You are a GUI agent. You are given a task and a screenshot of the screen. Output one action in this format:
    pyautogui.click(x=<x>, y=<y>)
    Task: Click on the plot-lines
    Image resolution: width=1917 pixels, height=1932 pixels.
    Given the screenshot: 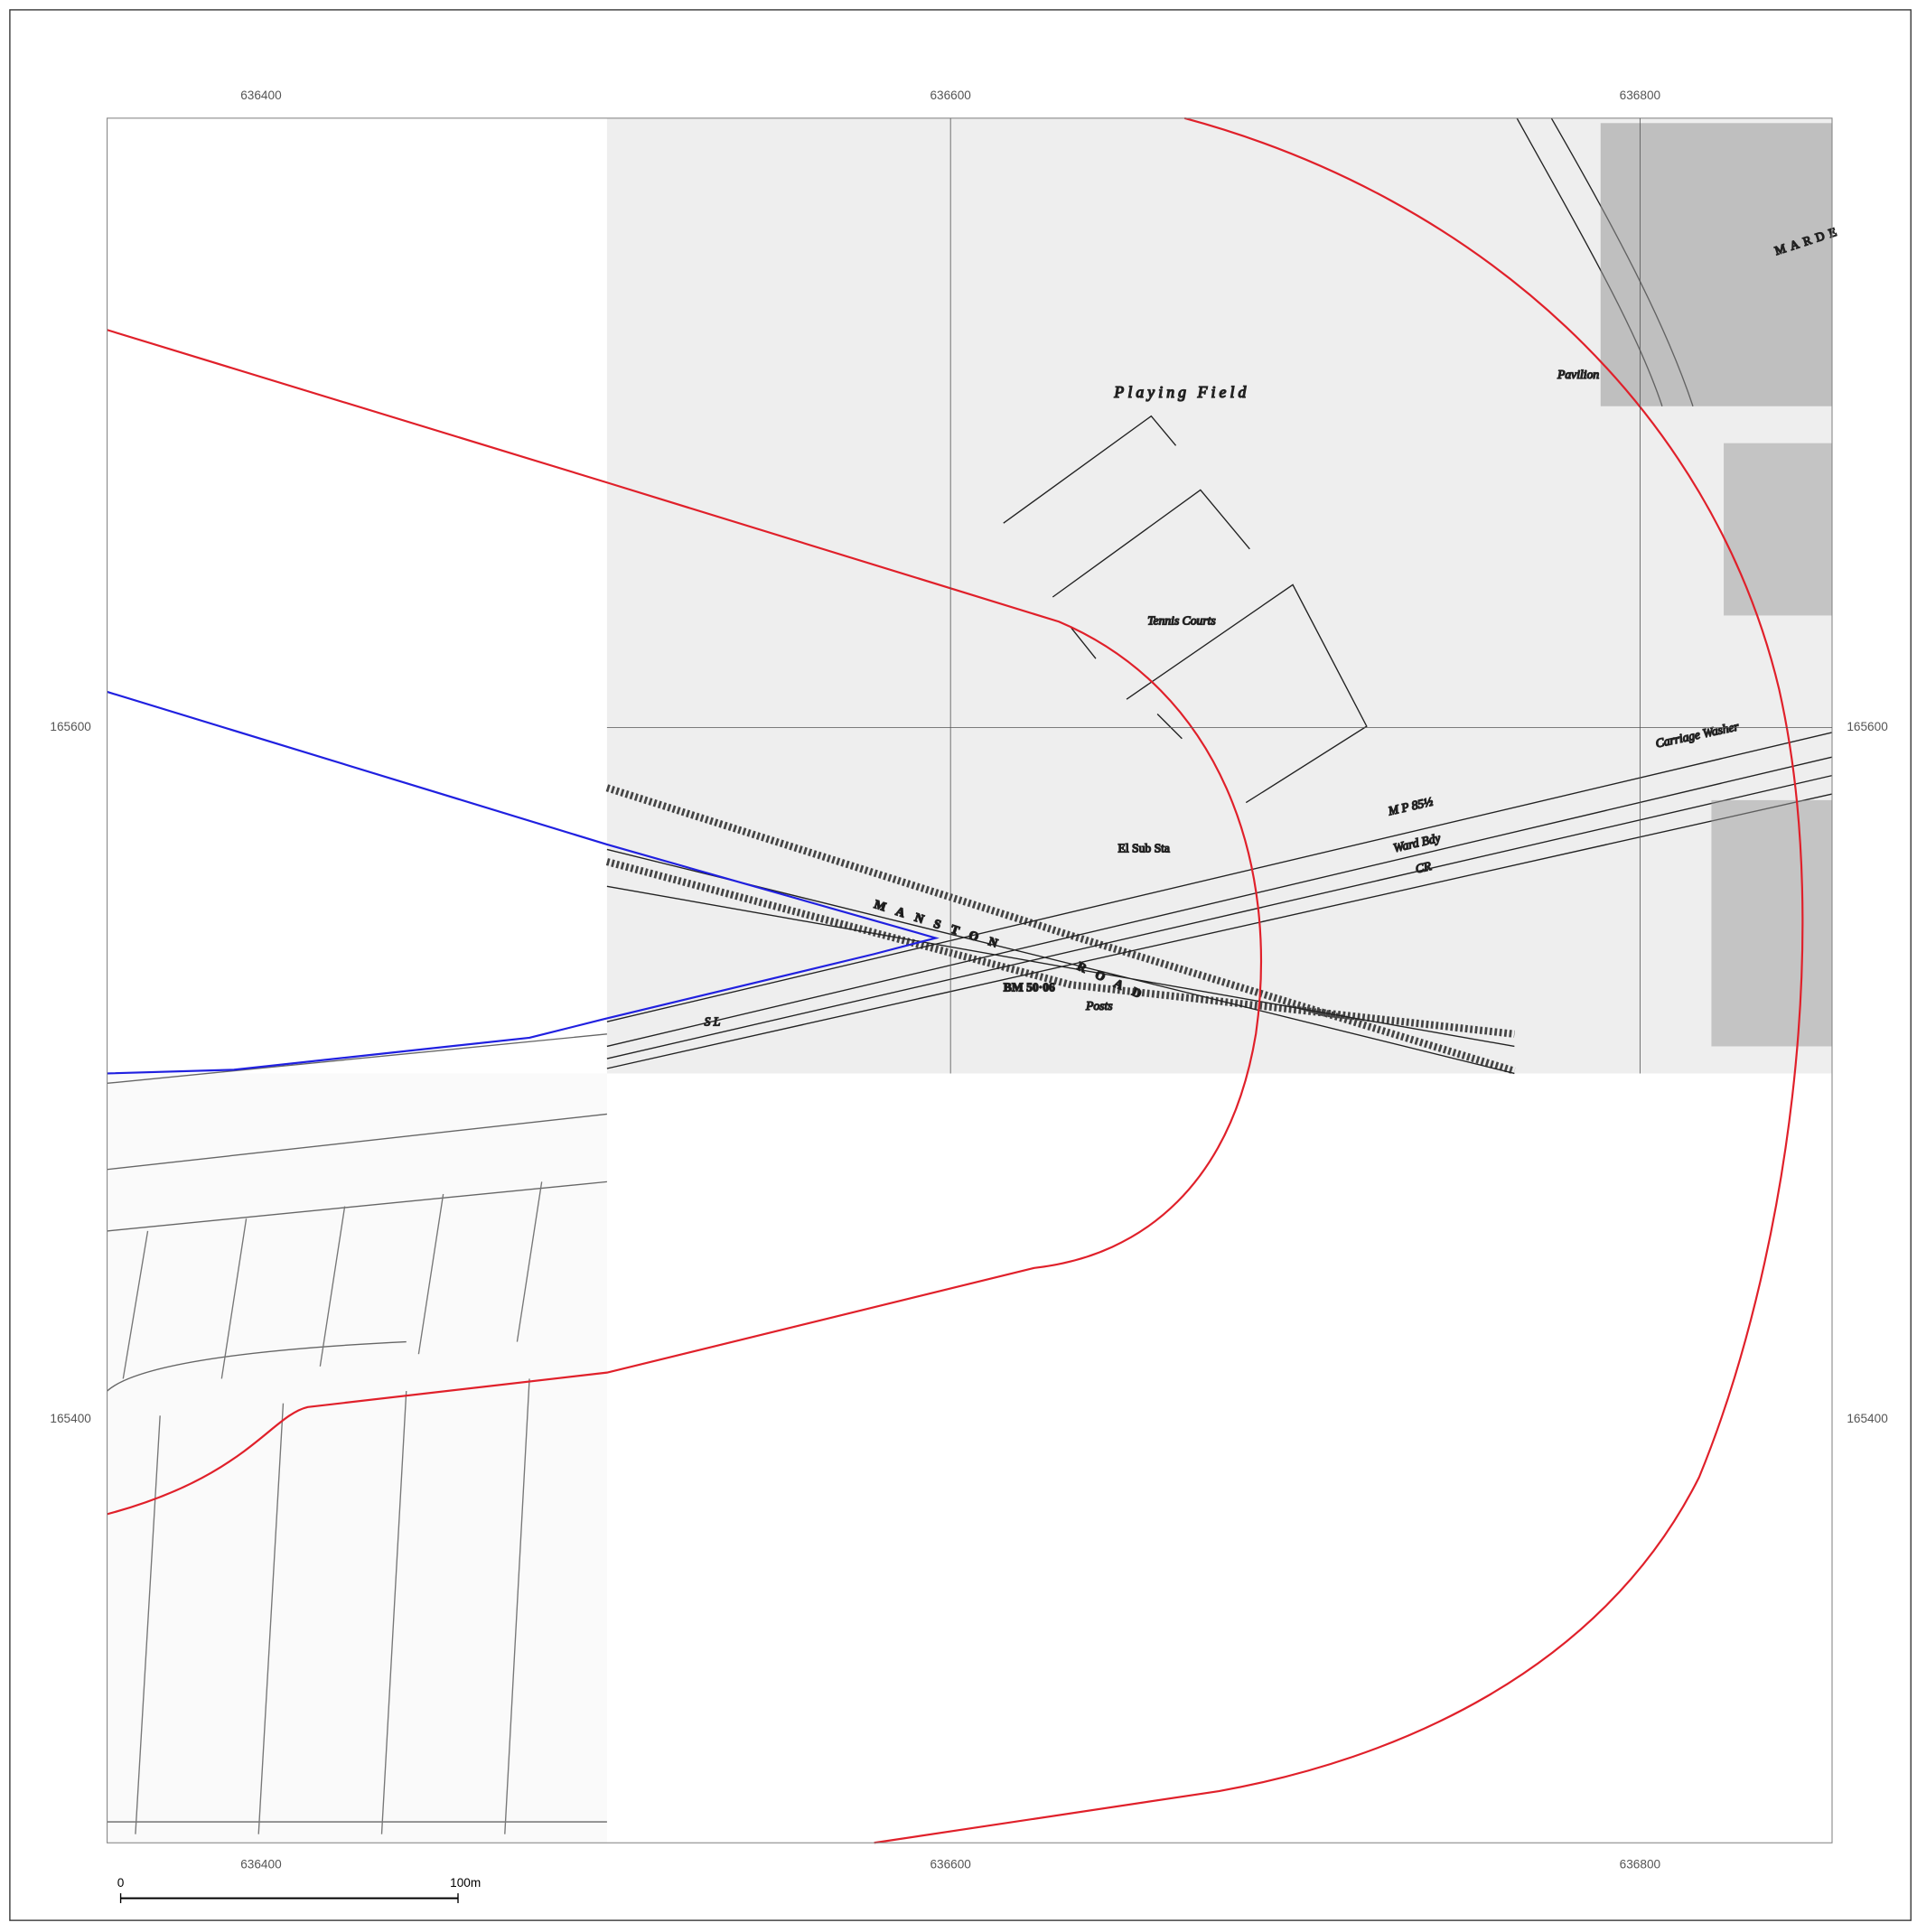 What is the action you would take?
    pyautogui.click(x=332, y=1508)
    